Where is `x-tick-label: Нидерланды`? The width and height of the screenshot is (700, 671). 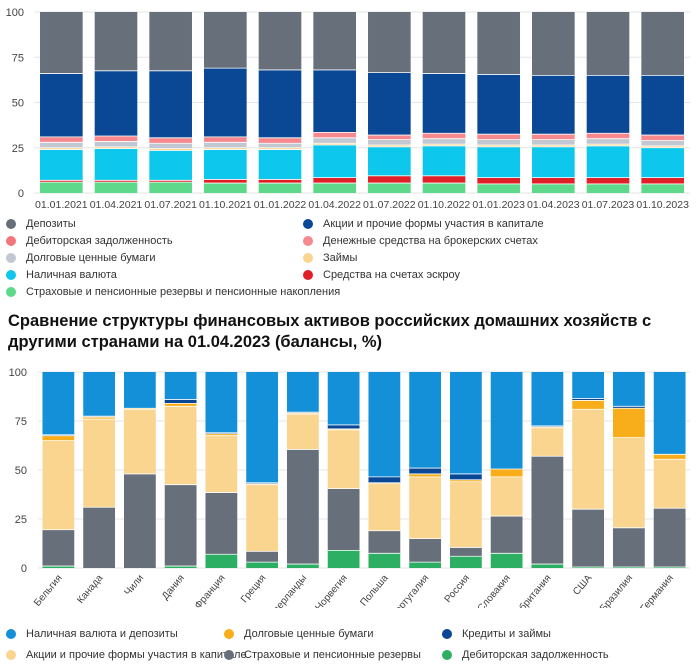 x-tick-label: Нидерланды is located at coordinates (286, 590).